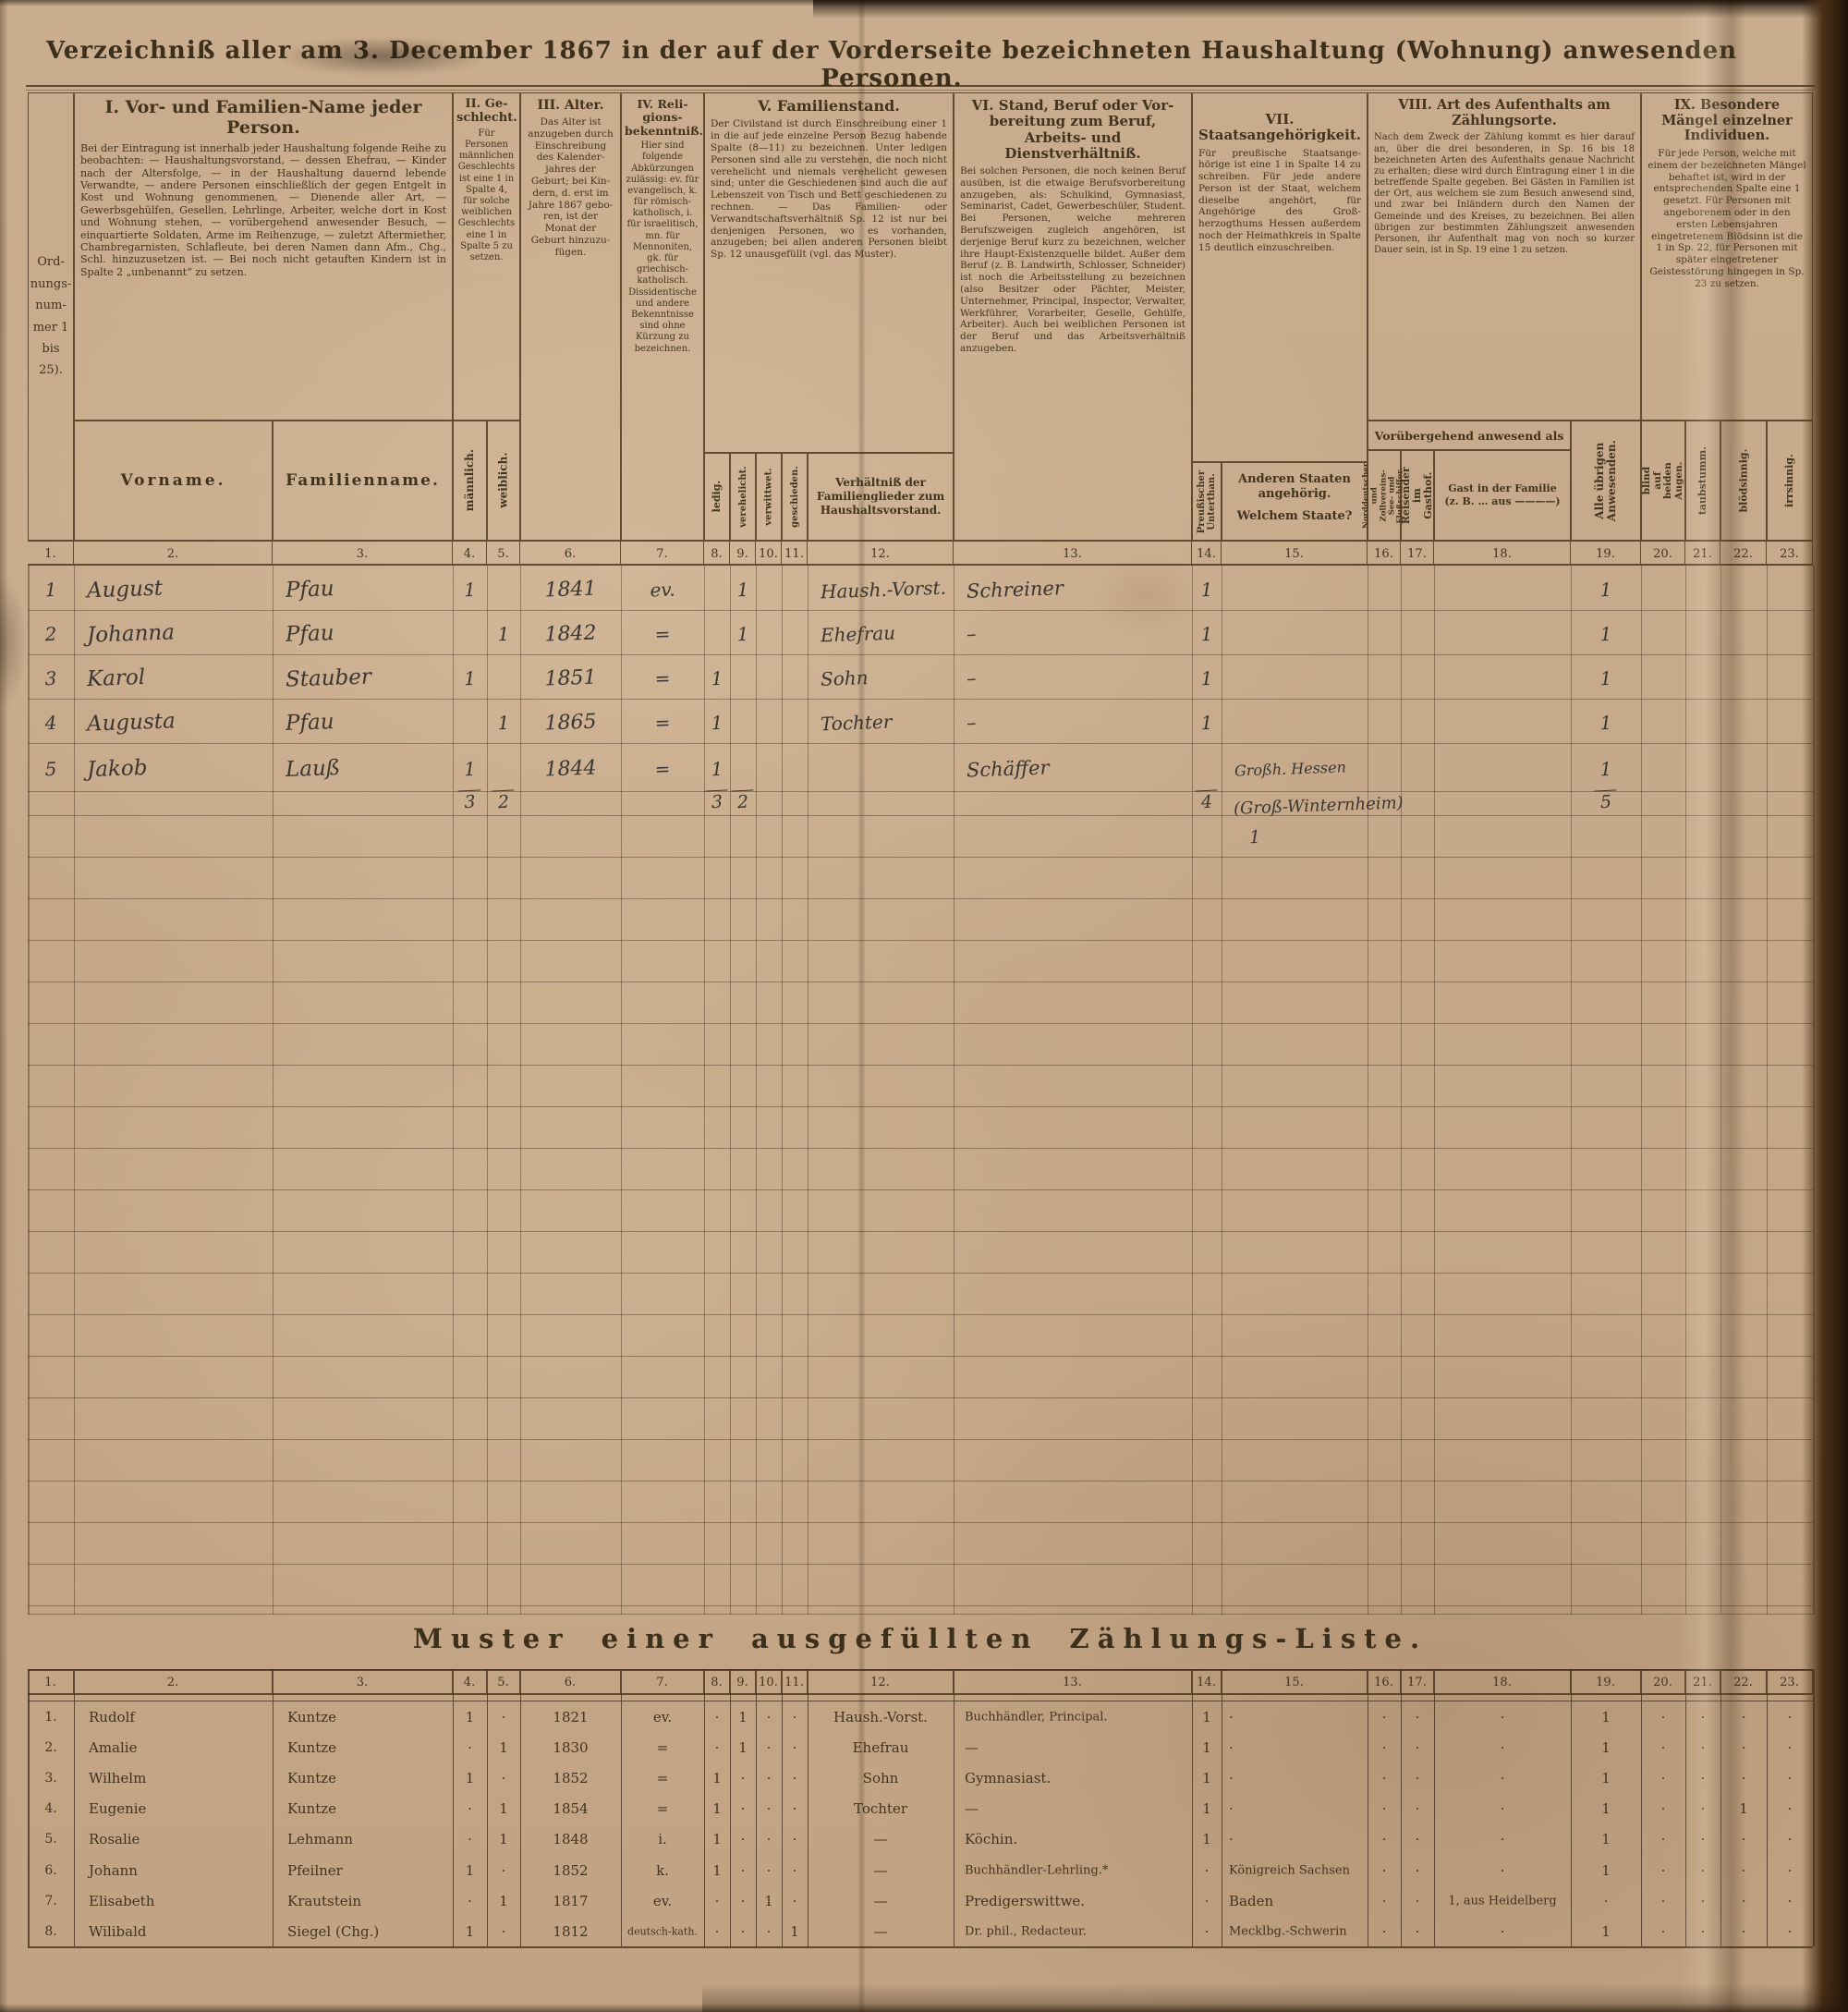 Image resolution: width=1848 pixels, height=2012 pixels. I want to click on entry-beruf: –, so click(972, 678).